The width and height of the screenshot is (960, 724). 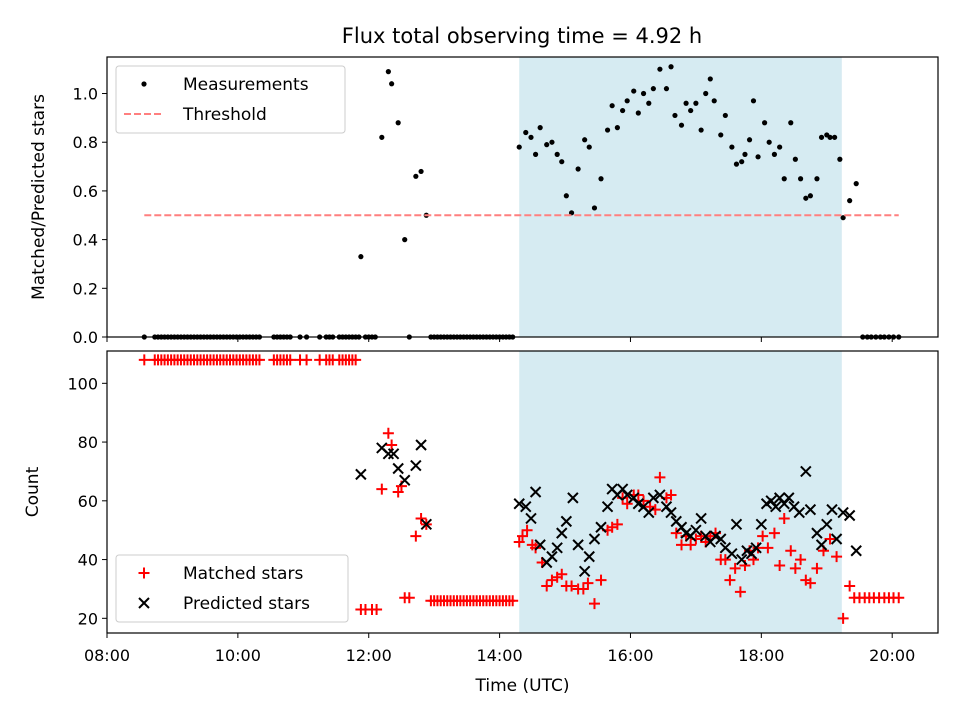 What do you see at coordinates (500, 655) in the screenshot?
I see `x-tick-label: 14:00` at bounding box center [500, 655].